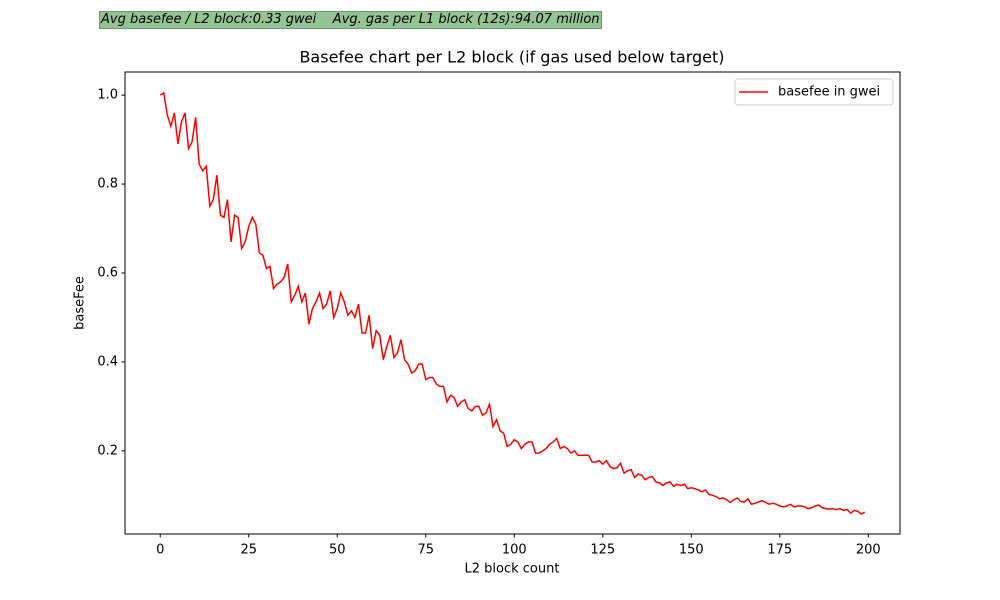 The height and width of the screenshot is (600, 1000). I want to click on legend-box, so click(814, 92).